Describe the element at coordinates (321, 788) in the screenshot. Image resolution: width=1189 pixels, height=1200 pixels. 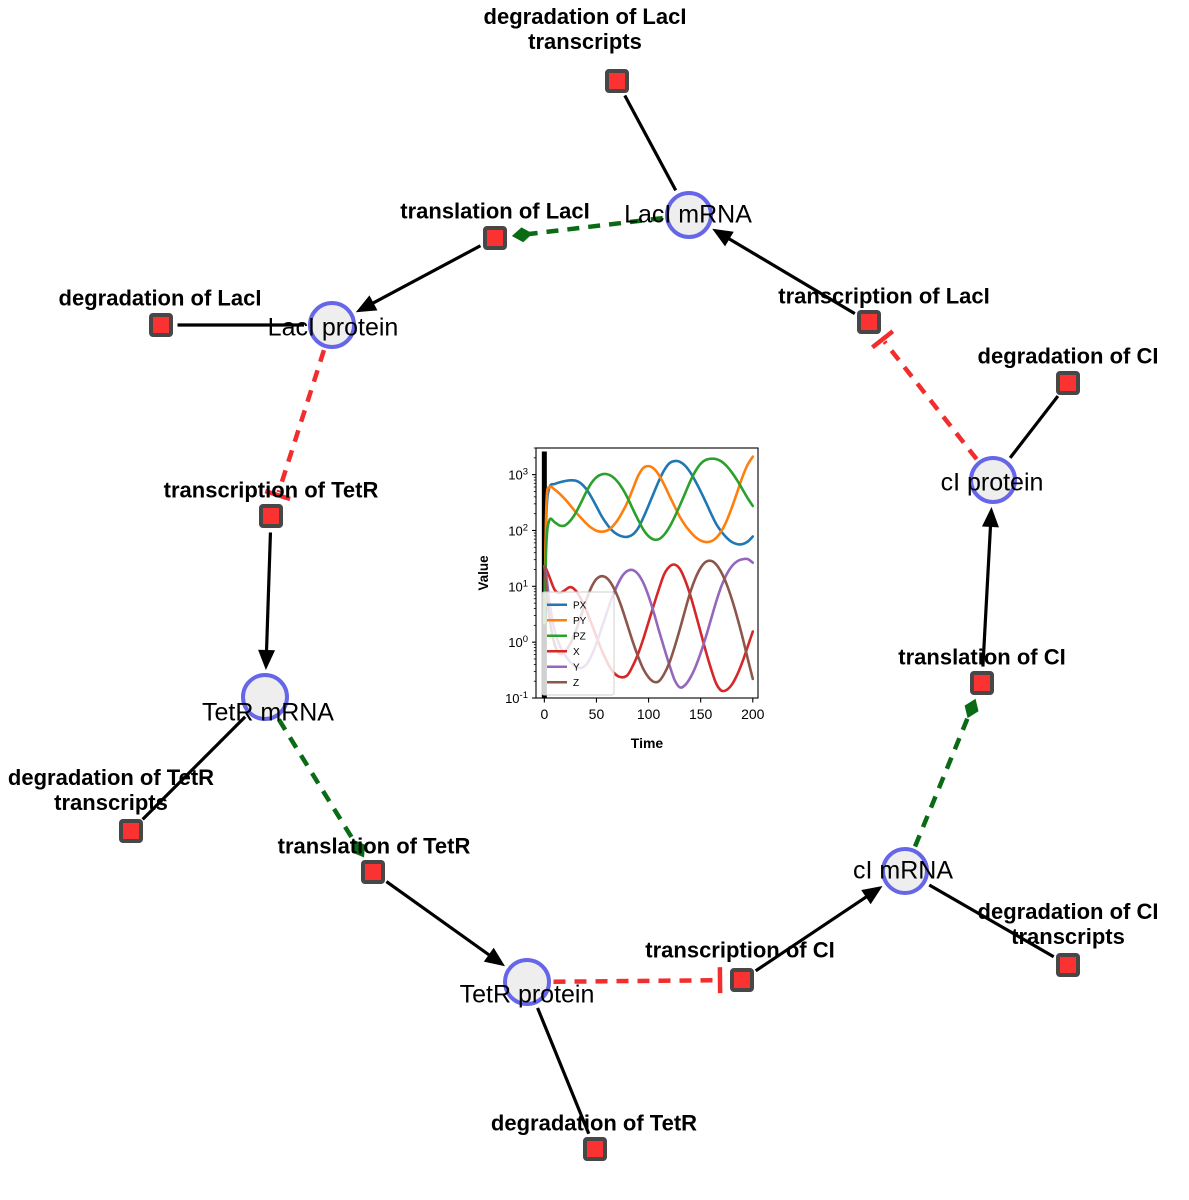
I see `edge-tetr_mrna-to-tln_tetr` at that location.